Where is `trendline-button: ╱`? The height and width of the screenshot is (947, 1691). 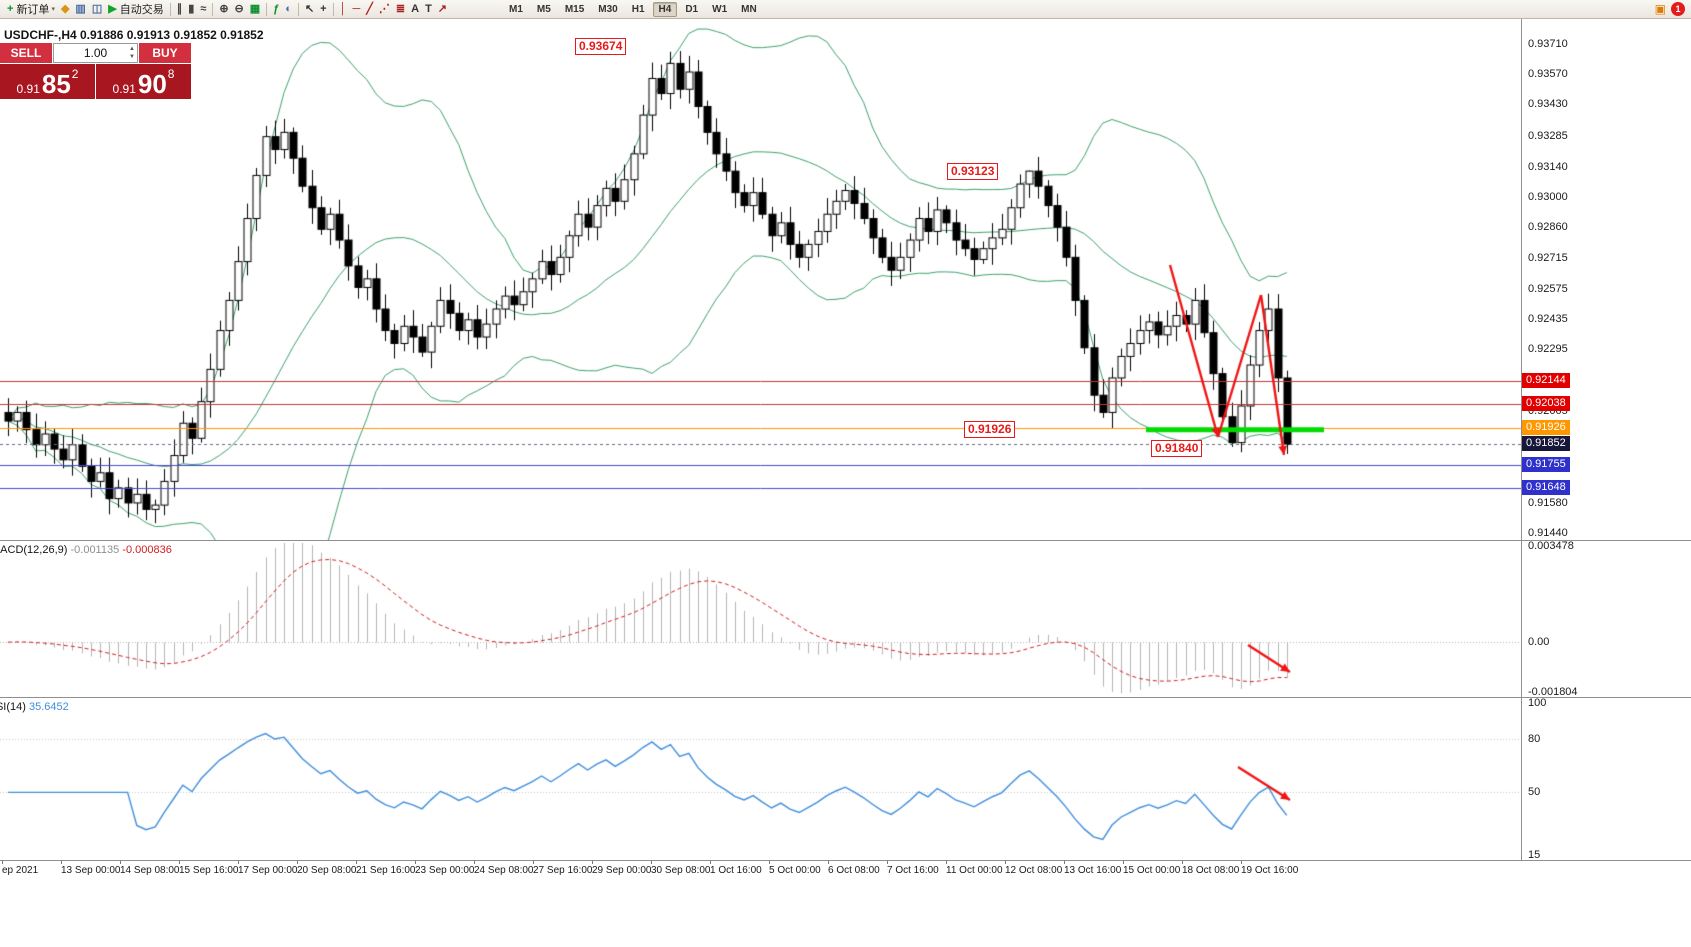 trendline-button: ╱ is located at coordinates (369, 9).